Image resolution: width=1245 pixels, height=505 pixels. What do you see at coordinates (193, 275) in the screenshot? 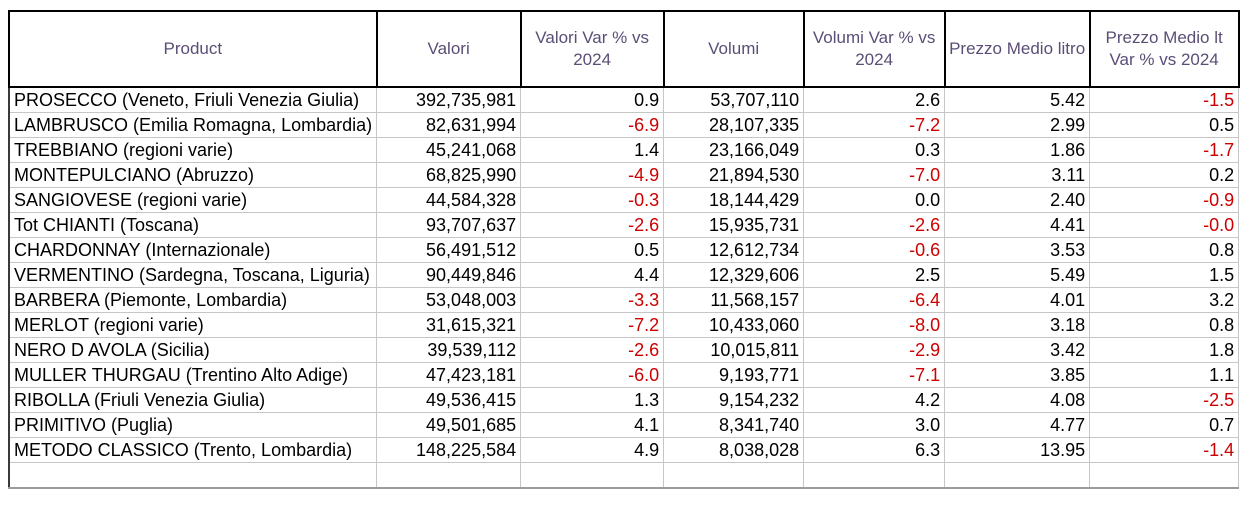
I see `product-cell: VERMENTINO (Sardegna, Toscana, Liguria)` at bounding box center [193, 275].